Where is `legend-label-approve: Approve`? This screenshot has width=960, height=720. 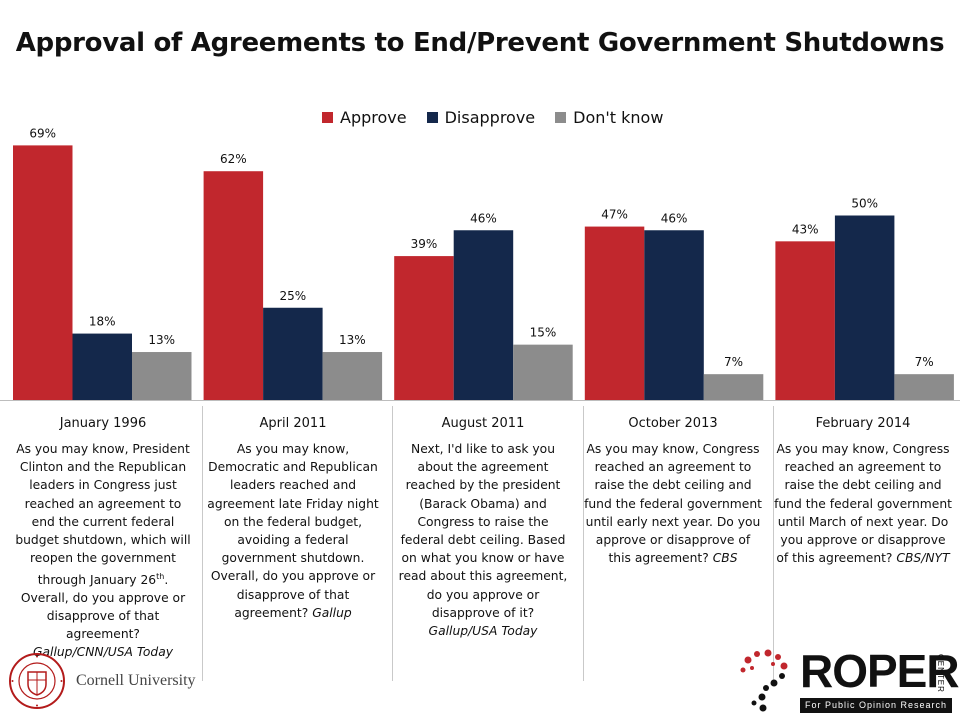 legend-label-approve: Approve is located at coordinates (373, 117).